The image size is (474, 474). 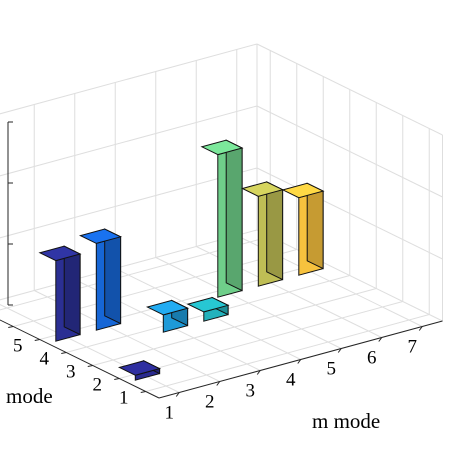 I want to click on bar-m3-n4, so click(x=167, y=316).